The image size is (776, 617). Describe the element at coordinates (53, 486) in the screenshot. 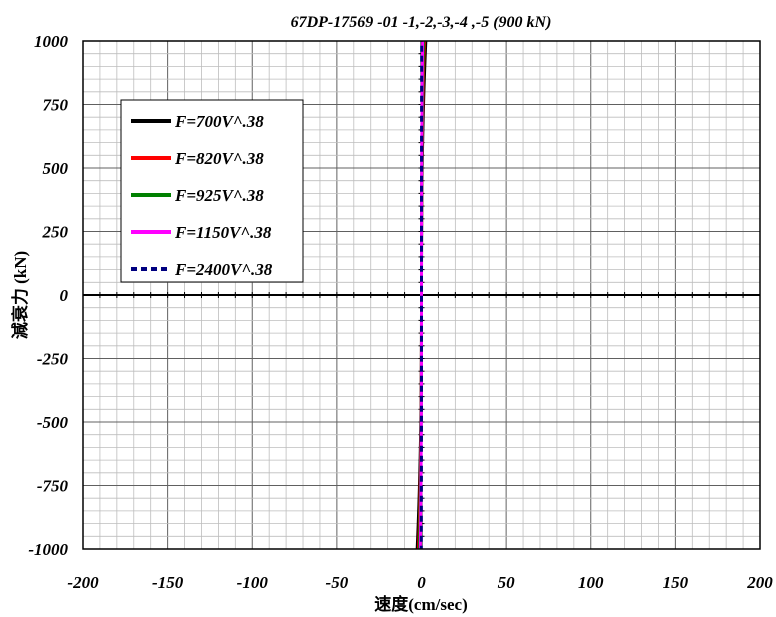

I see `y-tick-label: -750` at that location.